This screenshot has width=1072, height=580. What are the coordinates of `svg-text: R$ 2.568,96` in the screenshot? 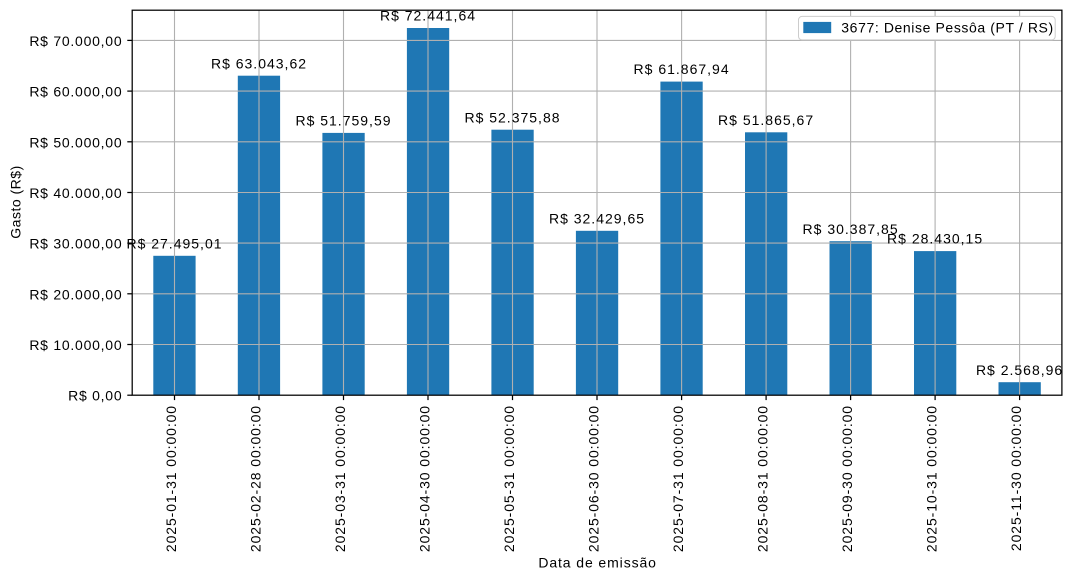 It's located at (1019, 370).